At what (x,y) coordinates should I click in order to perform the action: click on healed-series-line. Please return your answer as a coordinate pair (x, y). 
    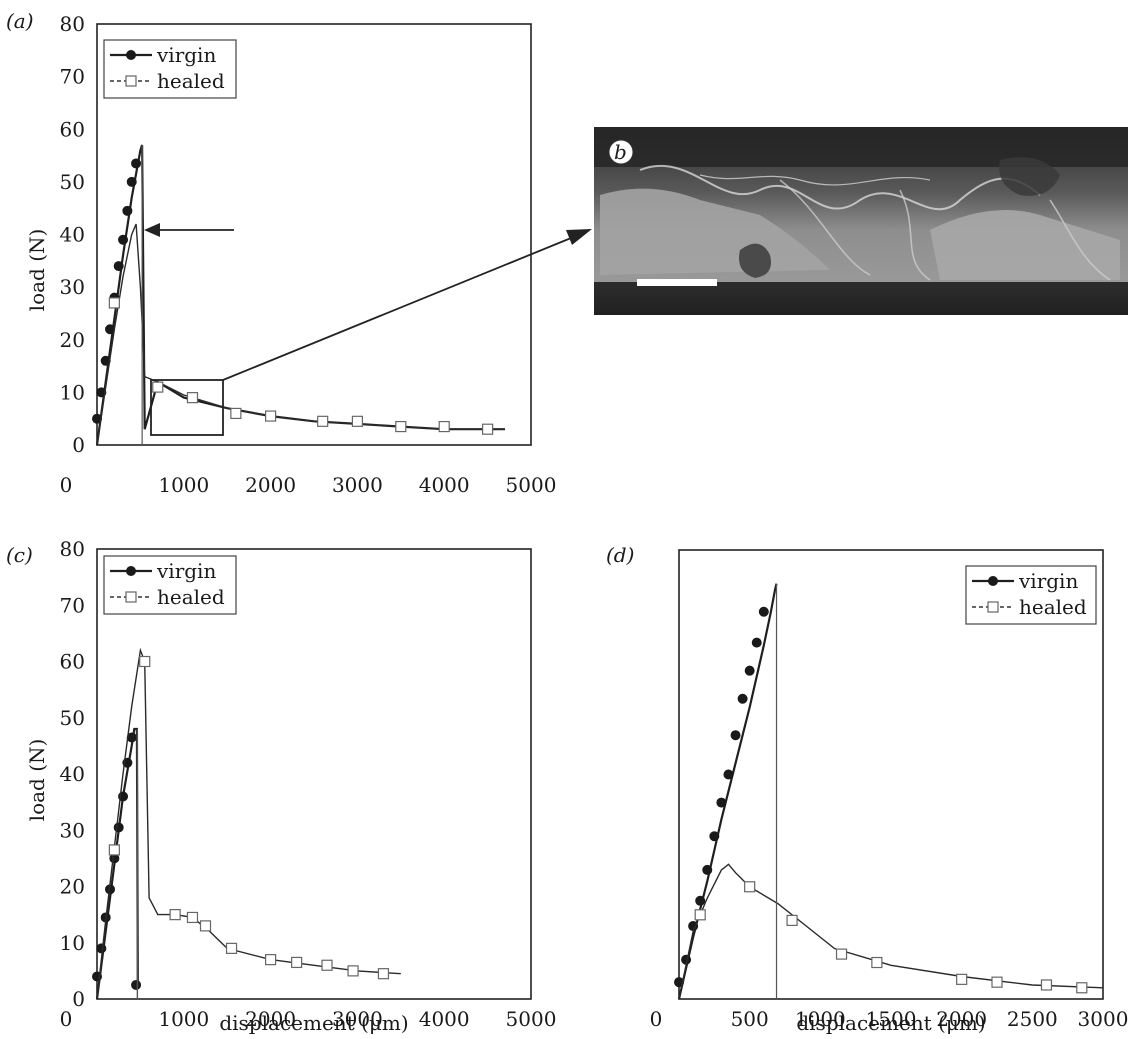
    Looking at the image, I should click on (300, 334).